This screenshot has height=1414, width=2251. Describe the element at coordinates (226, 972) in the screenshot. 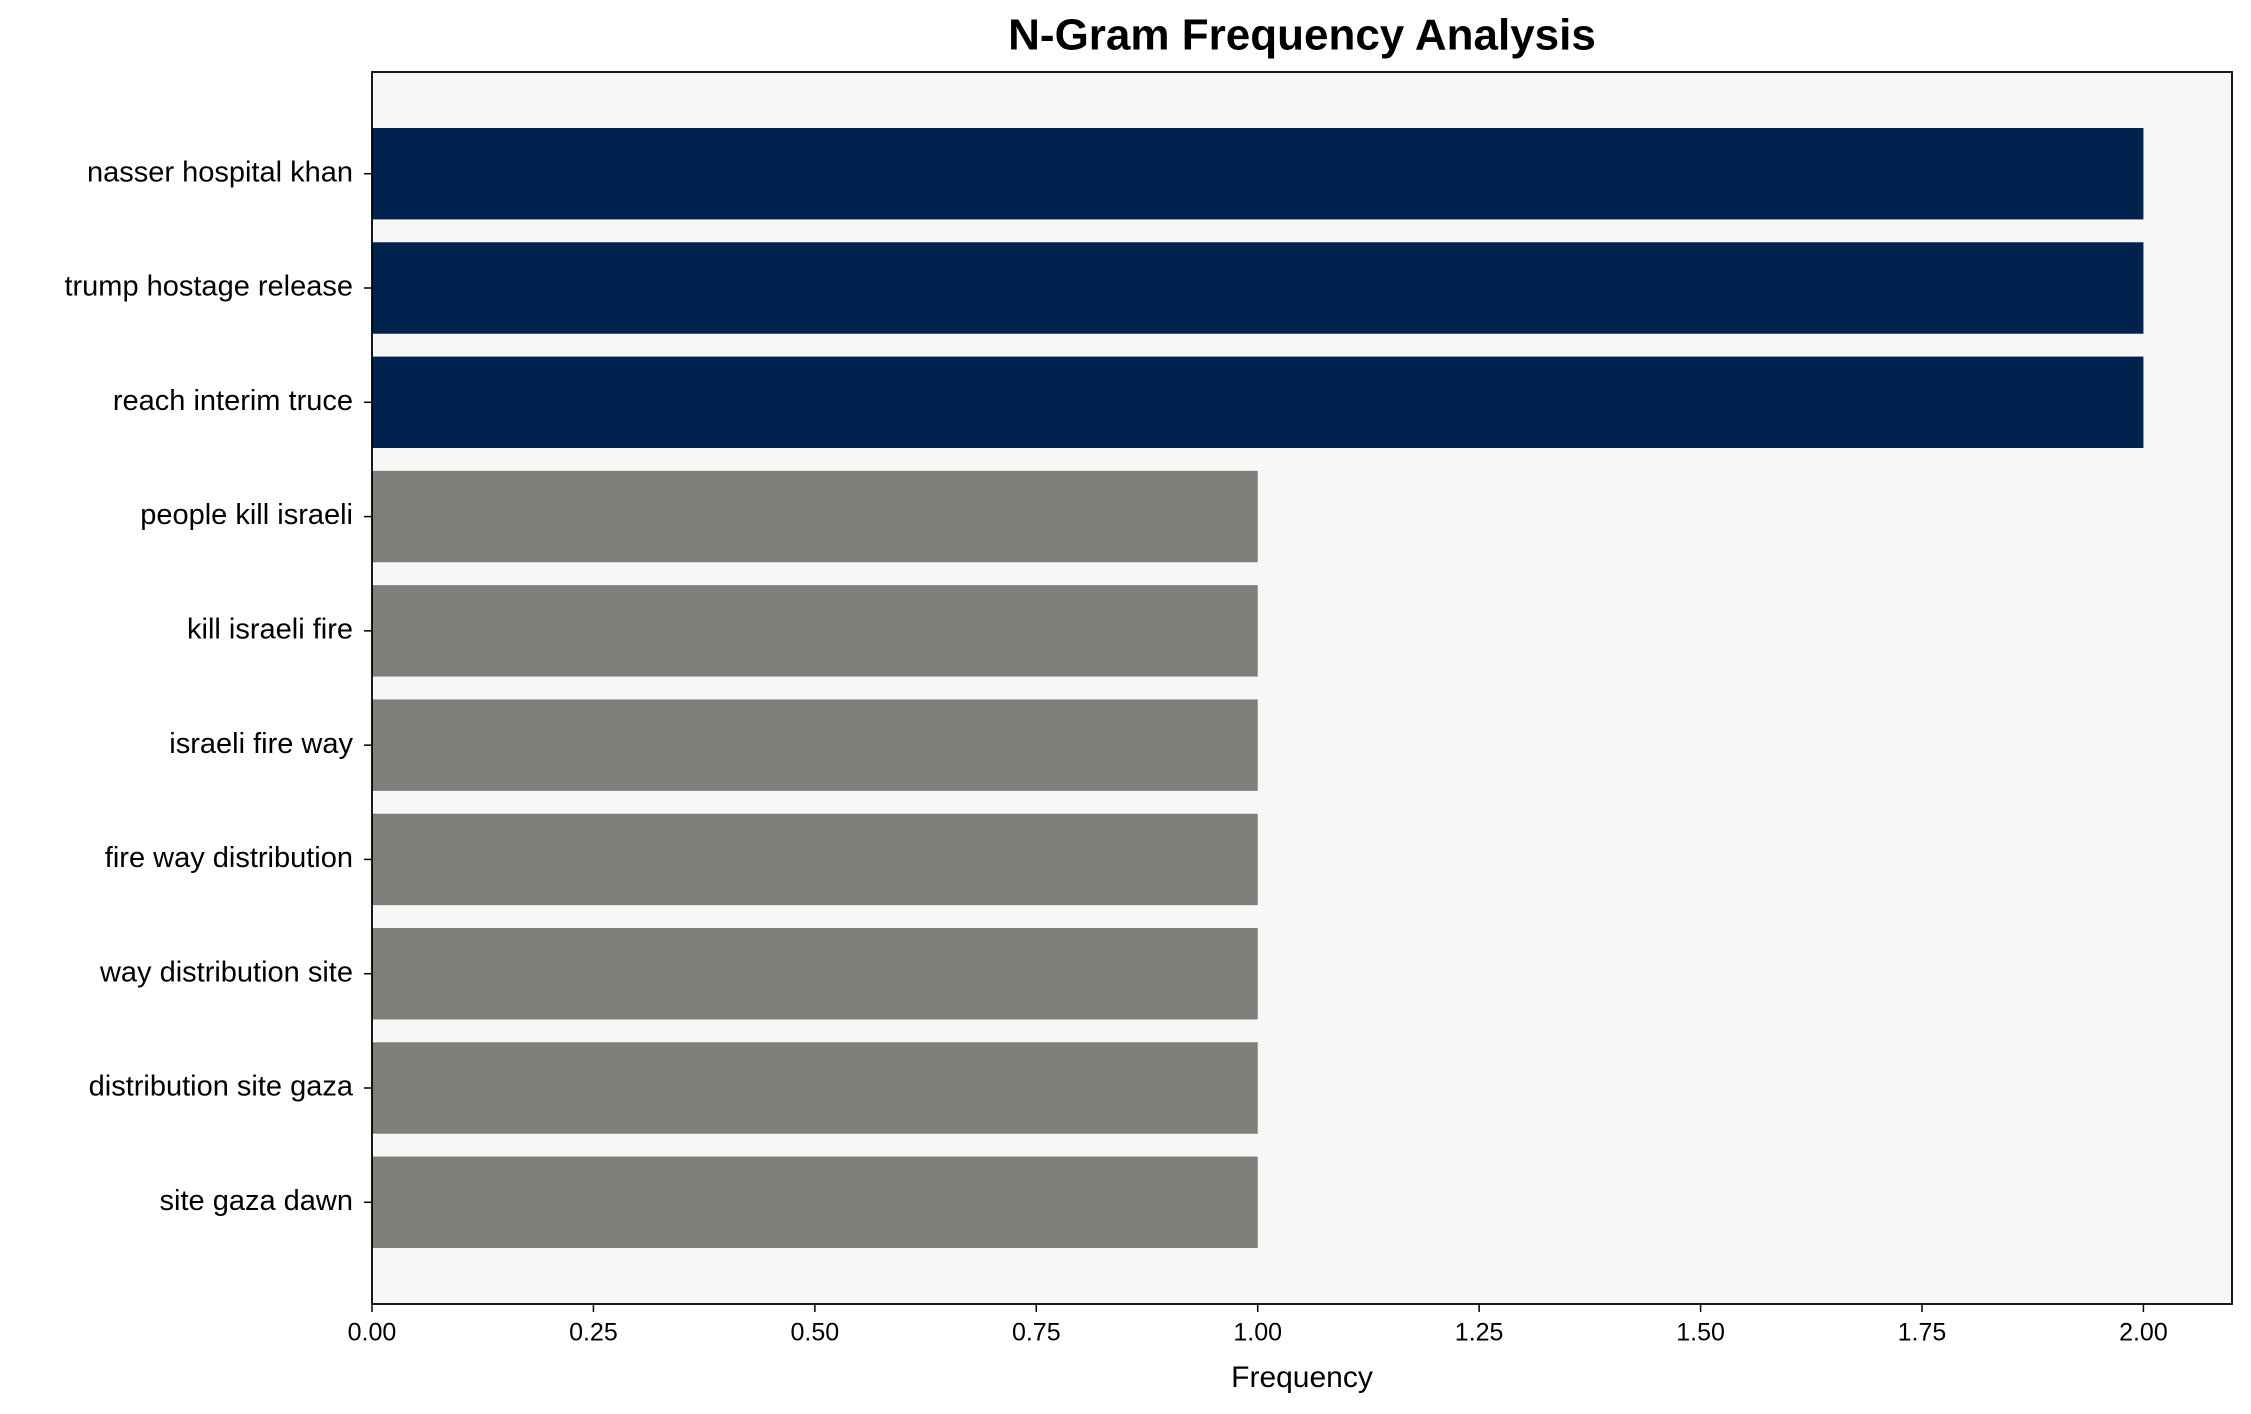

I see `y-tick-label: way distribution site` at that location.